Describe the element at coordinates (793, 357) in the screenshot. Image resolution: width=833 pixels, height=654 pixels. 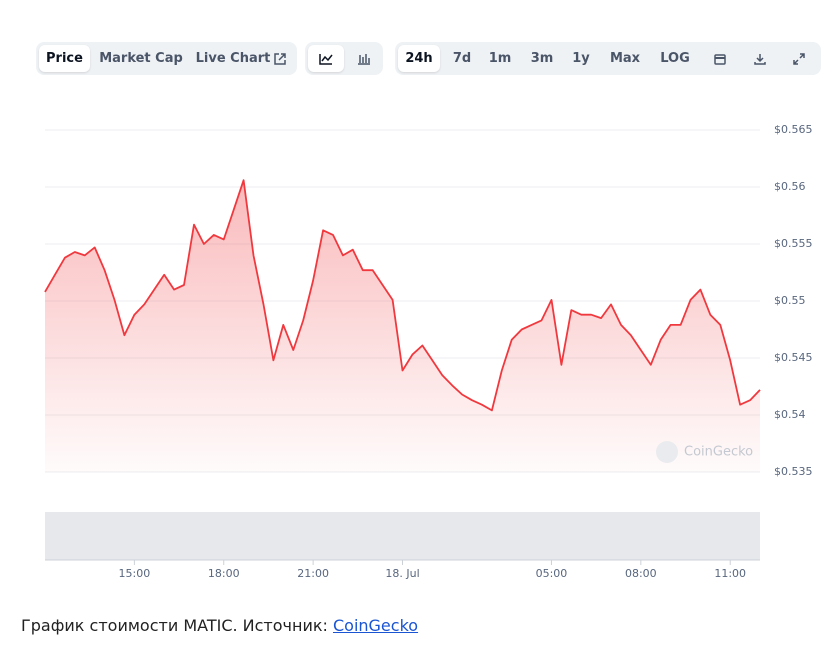
I see `y-tick-label: $0.545` at that location.